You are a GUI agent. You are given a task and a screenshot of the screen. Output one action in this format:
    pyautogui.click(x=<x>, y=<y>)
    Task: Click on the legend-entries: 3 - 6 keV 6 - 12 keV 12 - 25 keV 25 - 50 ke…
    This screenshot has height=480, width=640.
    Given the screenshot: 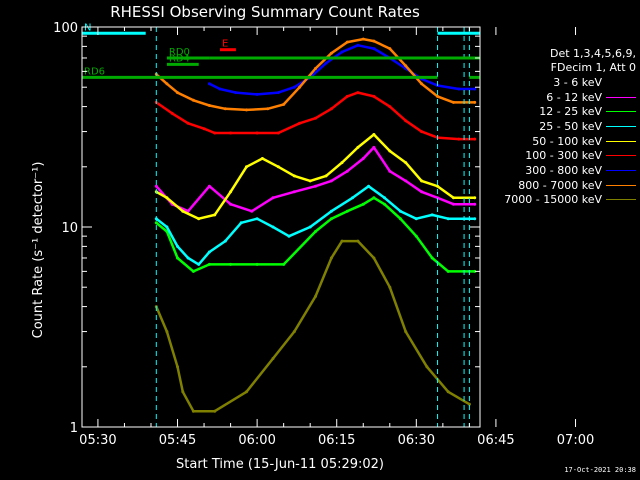 What is the action you would take?
    pyautogui.click(x=559, y=141)
    